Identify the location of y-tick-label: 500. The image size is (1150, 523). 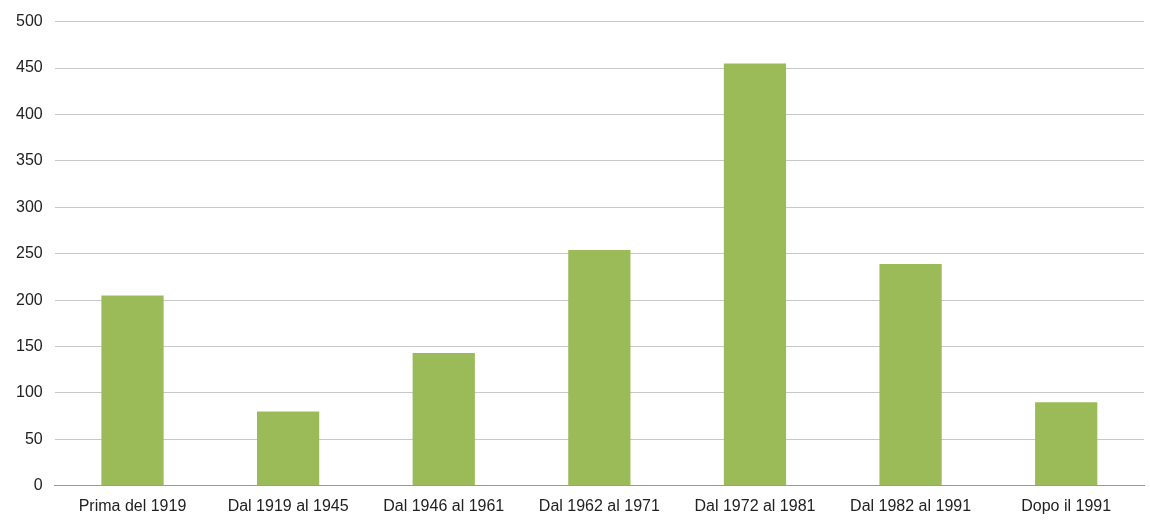
(29, 21).